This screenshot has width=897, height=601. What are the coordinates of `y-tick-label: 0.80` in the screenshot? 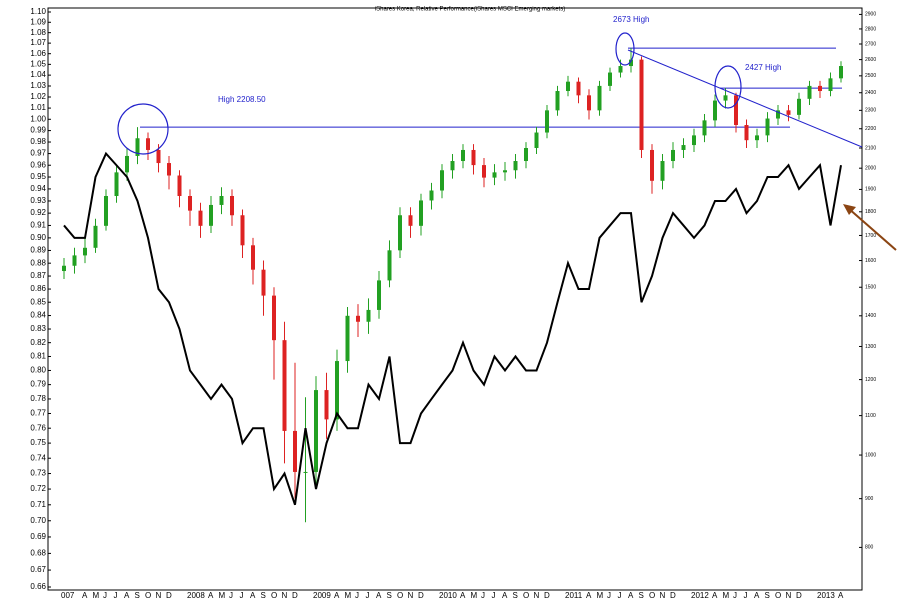 It's located at (38, 370).